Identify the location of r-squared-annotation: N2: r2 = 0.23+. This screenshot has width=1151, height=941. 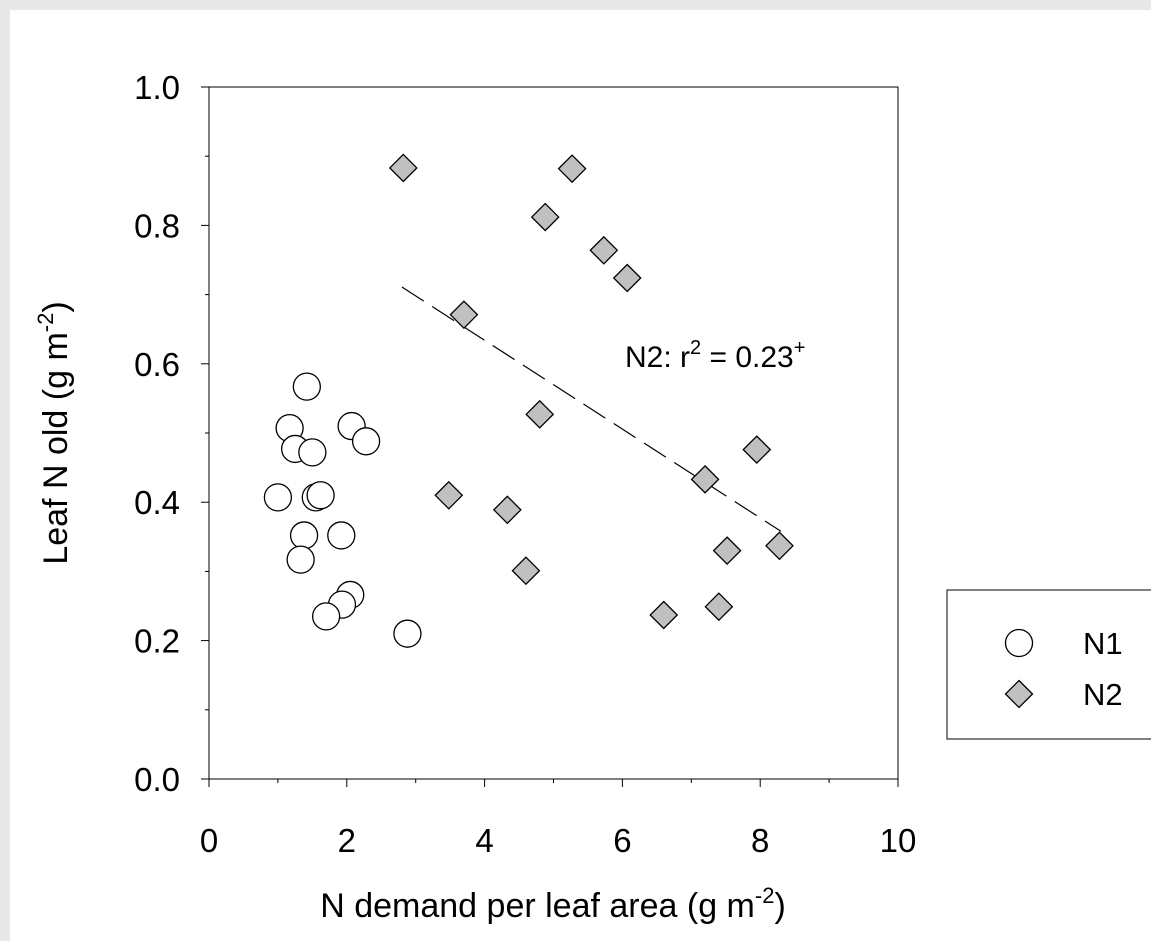
(715, 355).